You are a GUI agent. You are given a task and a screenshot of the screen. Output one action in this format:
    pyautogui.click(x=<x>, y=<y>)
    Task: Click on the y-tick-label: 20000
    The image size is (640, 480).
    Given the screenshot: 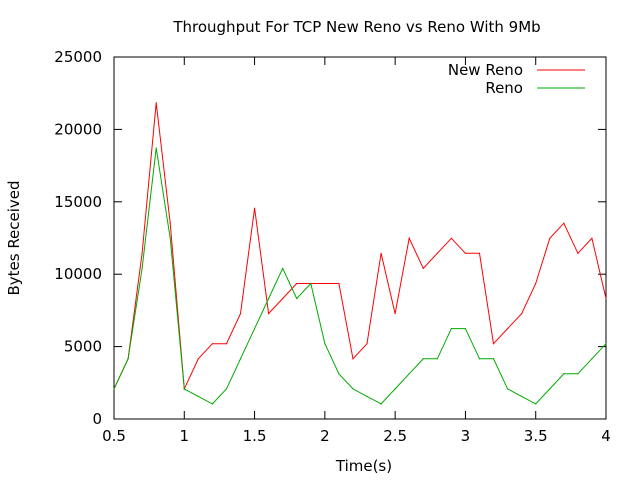 What is the action you would take?
    pyautogui.click(x=78, y=129)
    